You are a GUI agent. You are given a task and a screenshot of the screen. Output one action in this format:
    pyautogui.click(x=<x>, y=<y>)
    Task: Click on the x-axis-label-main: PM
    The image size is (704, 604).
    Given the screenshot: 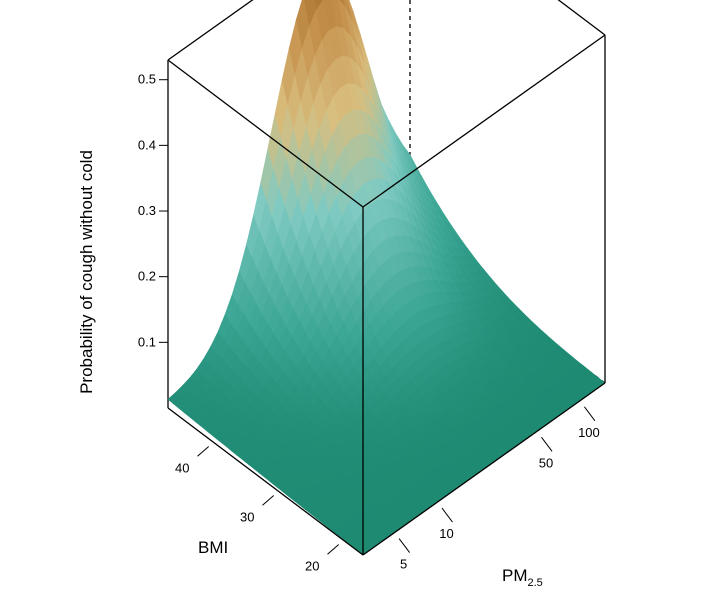 What is the action you would take?
    pyautogui.click(x=515, y=575)
    